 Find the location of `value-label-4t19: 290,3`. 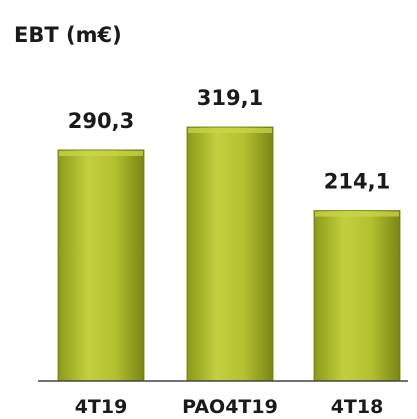

value-label-4t19: 290,3 is located at coordinates (101, 121).